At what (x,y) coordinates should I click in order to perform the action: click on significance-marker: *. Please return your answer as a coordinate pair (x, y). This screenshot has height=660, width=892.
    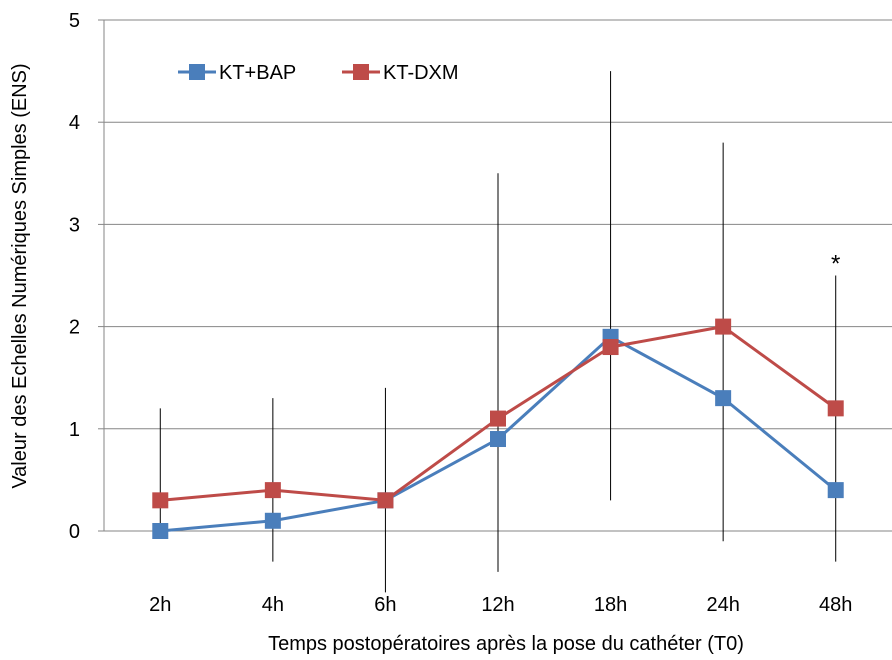
    Looking at the image, I should click on (835, 264).